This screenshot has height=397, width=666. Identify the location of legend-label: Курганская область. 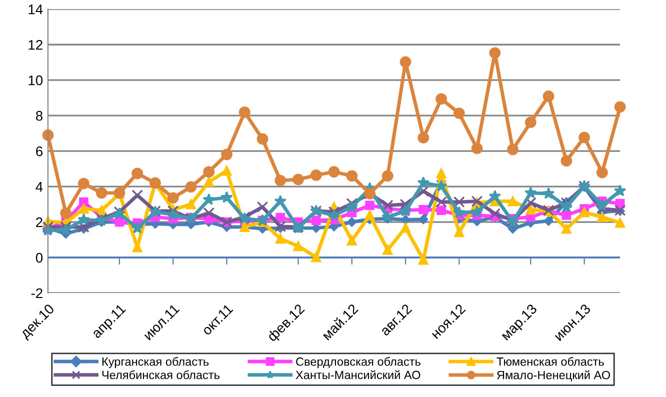
(155, 362).